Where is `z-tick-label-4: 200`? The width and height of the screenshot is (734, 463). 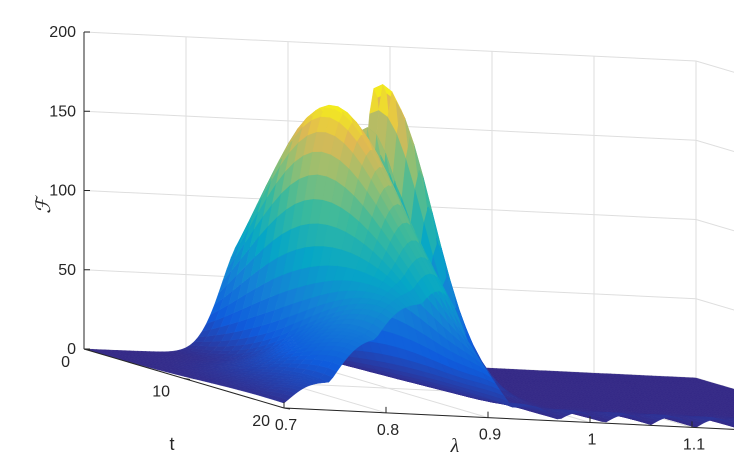 z-tick-label-4: 200 is located at coordinates (62, 32).